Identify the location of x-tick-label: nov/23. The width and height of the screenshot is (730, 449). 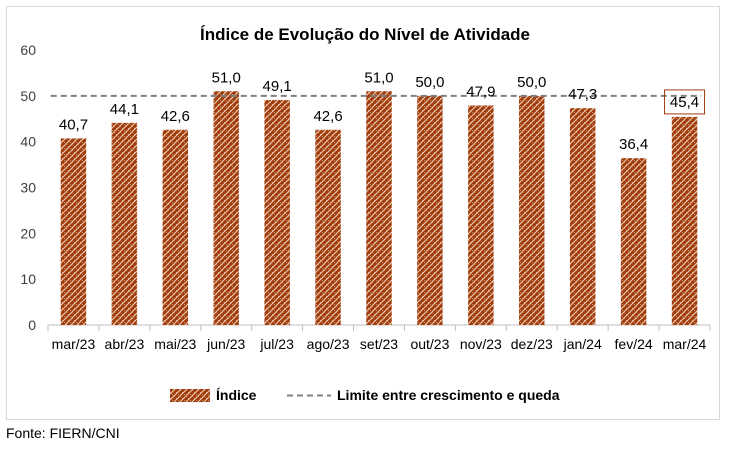
(481, 344).